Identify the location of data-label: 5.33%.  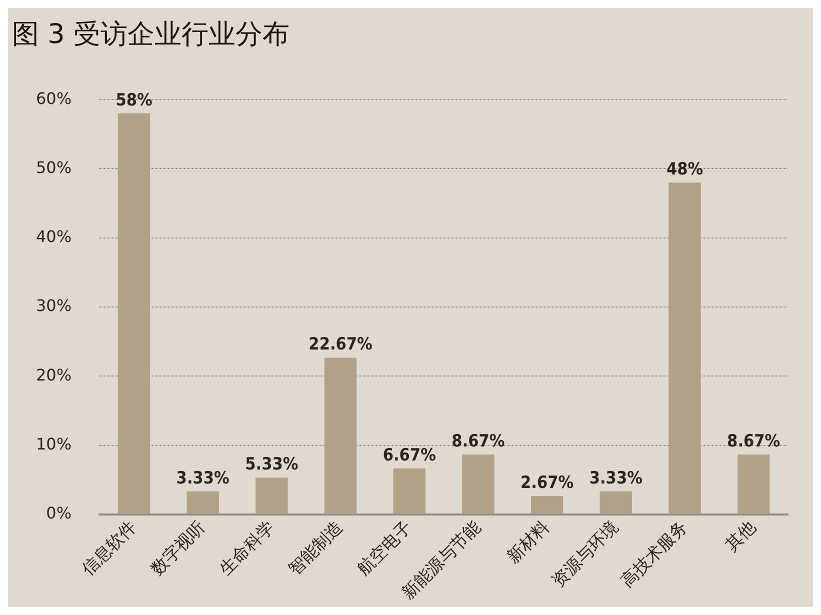
(271, 464).